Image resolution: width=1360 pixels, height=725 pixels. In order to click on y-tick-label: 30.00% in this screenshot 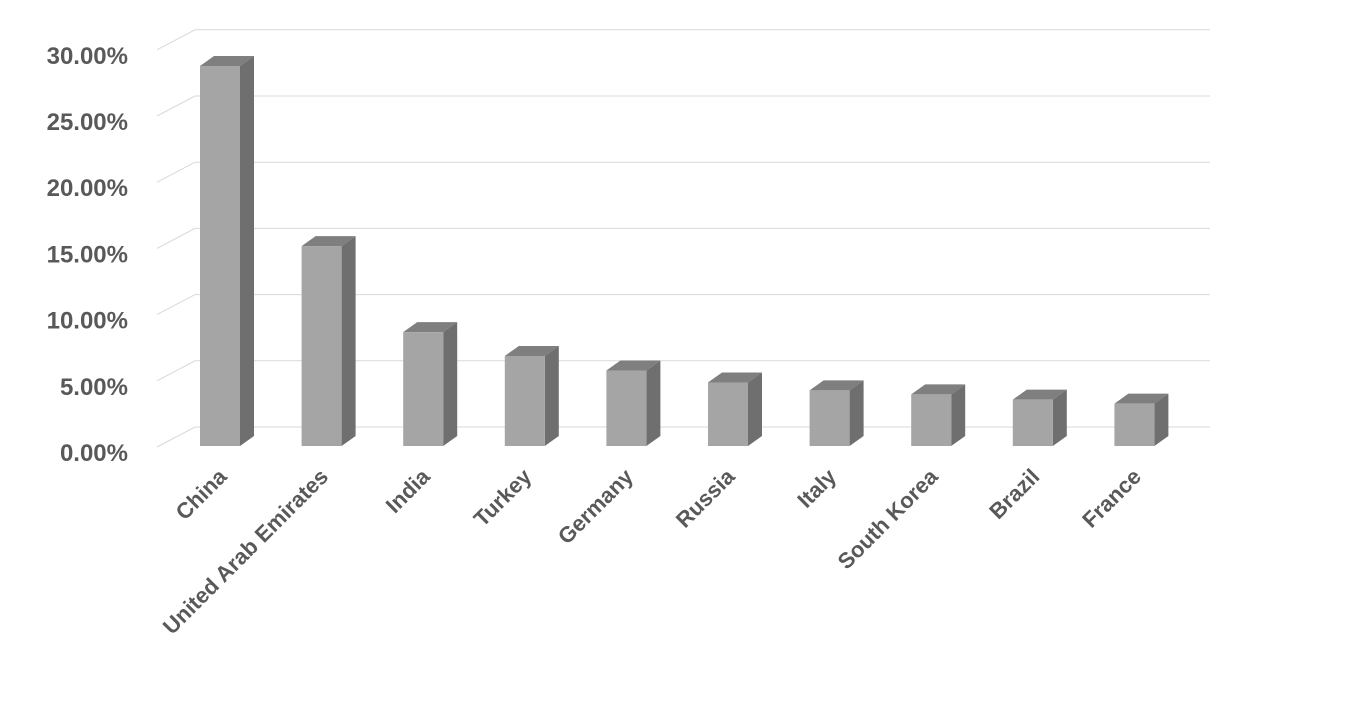, I will do `click(87, 56)`.